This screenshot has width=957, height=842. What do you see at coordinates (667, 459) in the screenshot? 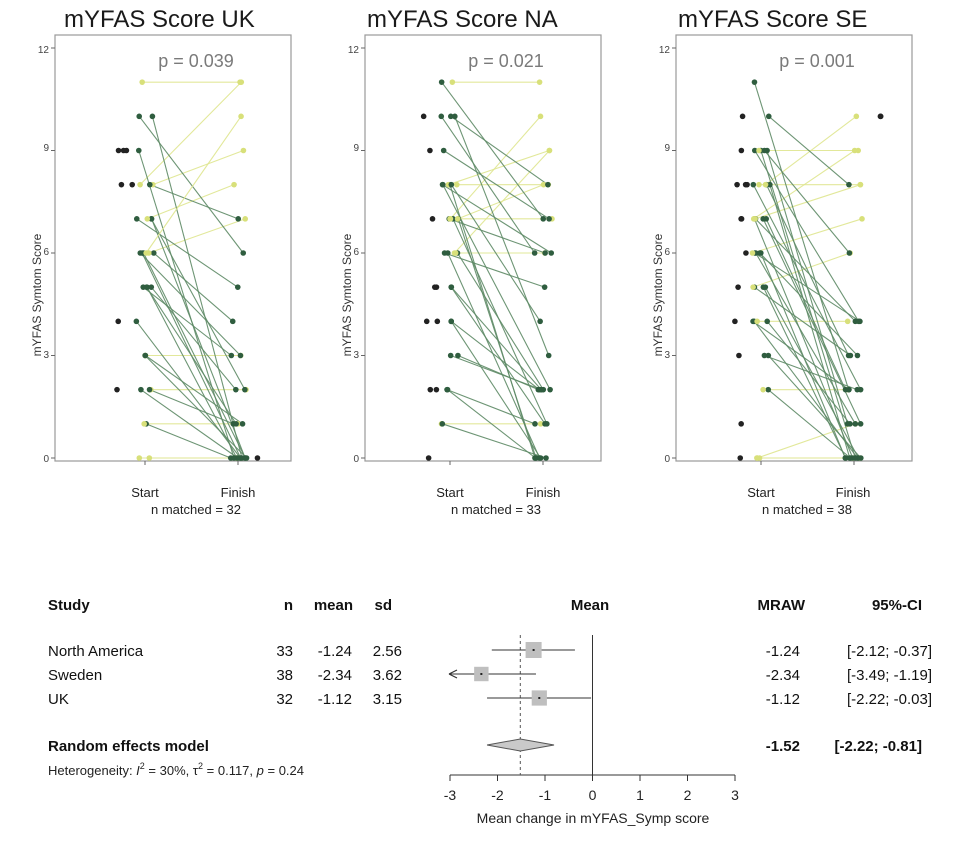
I see `y-tick: 0` at bounding box center [667, 459].